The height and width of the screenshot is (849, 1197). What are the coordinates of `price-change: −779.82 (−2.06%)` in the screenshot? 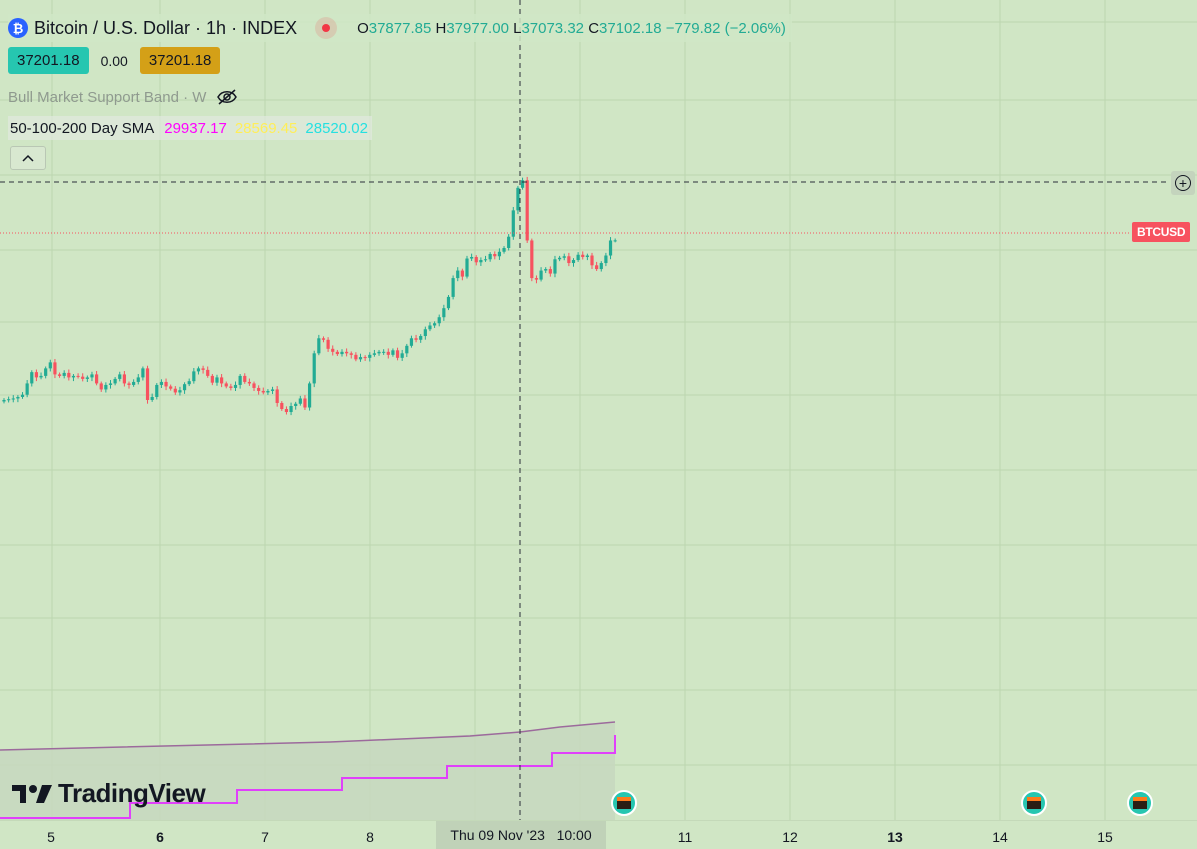 It's located at (725, 28).